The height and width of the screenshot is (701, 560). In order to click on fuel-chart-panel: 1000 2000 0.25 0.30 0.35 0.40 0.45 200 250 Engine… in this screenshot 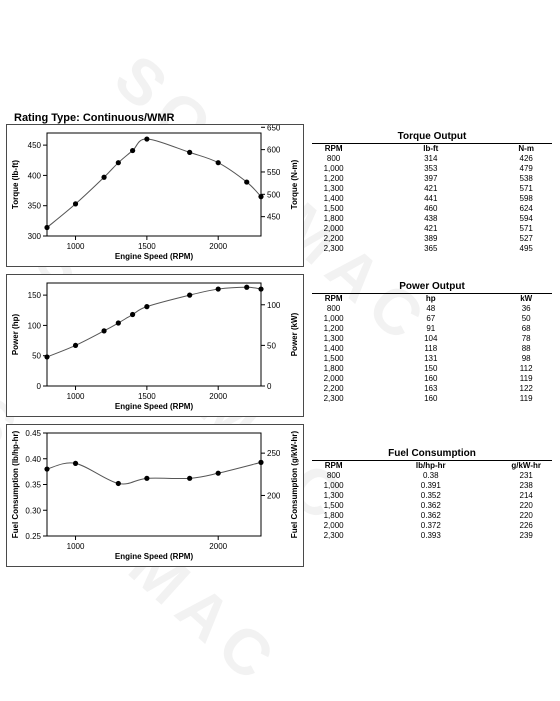, I will do `click(155, 495)`.